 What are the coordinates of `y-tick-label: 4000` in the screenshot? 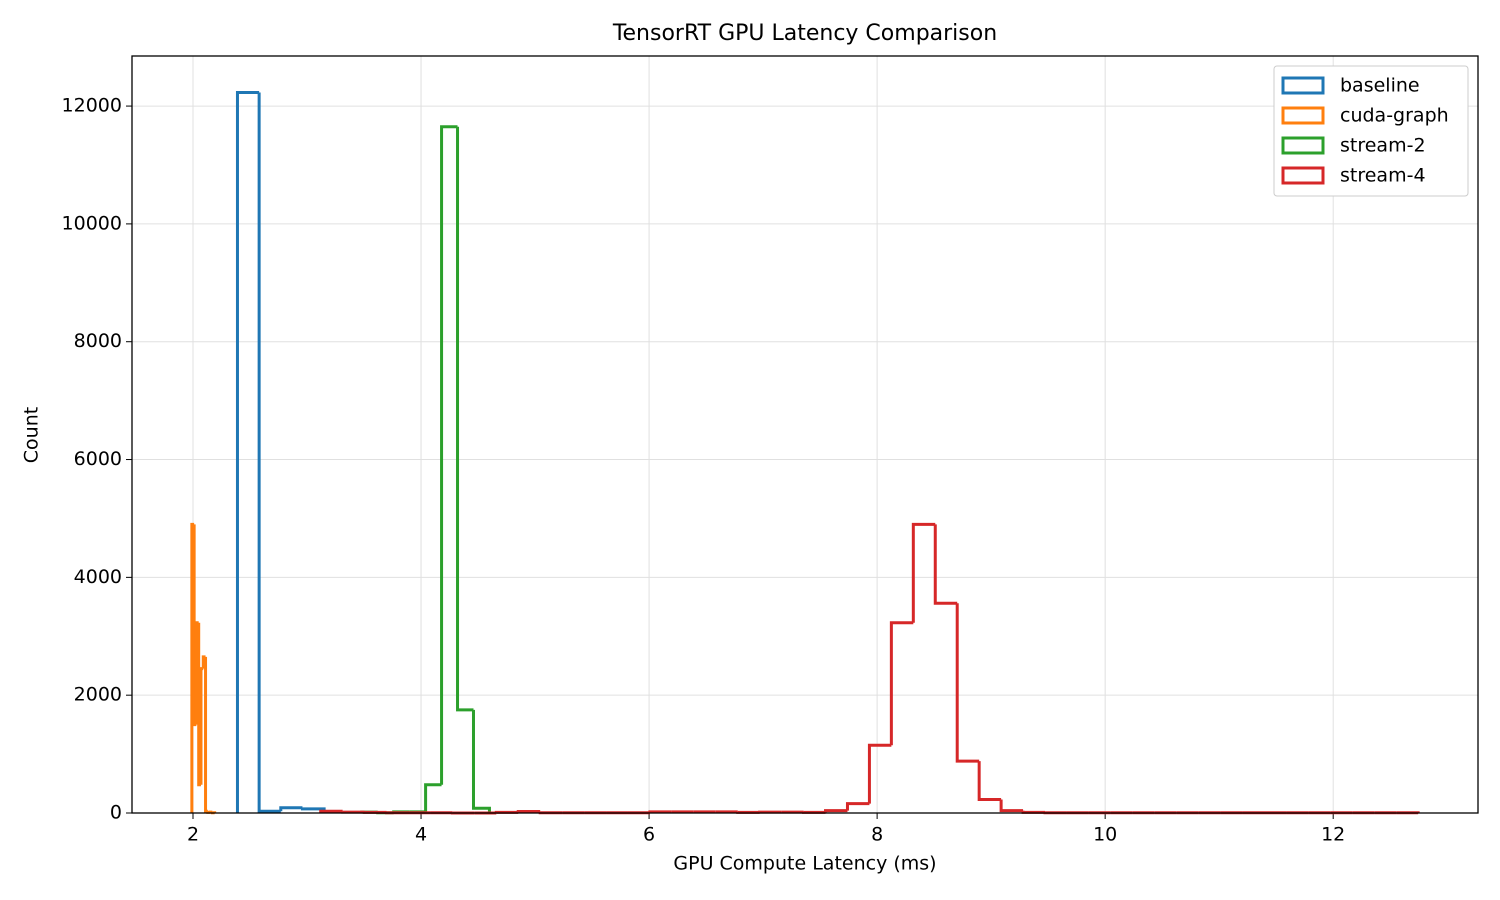 It's located at (98, 577).